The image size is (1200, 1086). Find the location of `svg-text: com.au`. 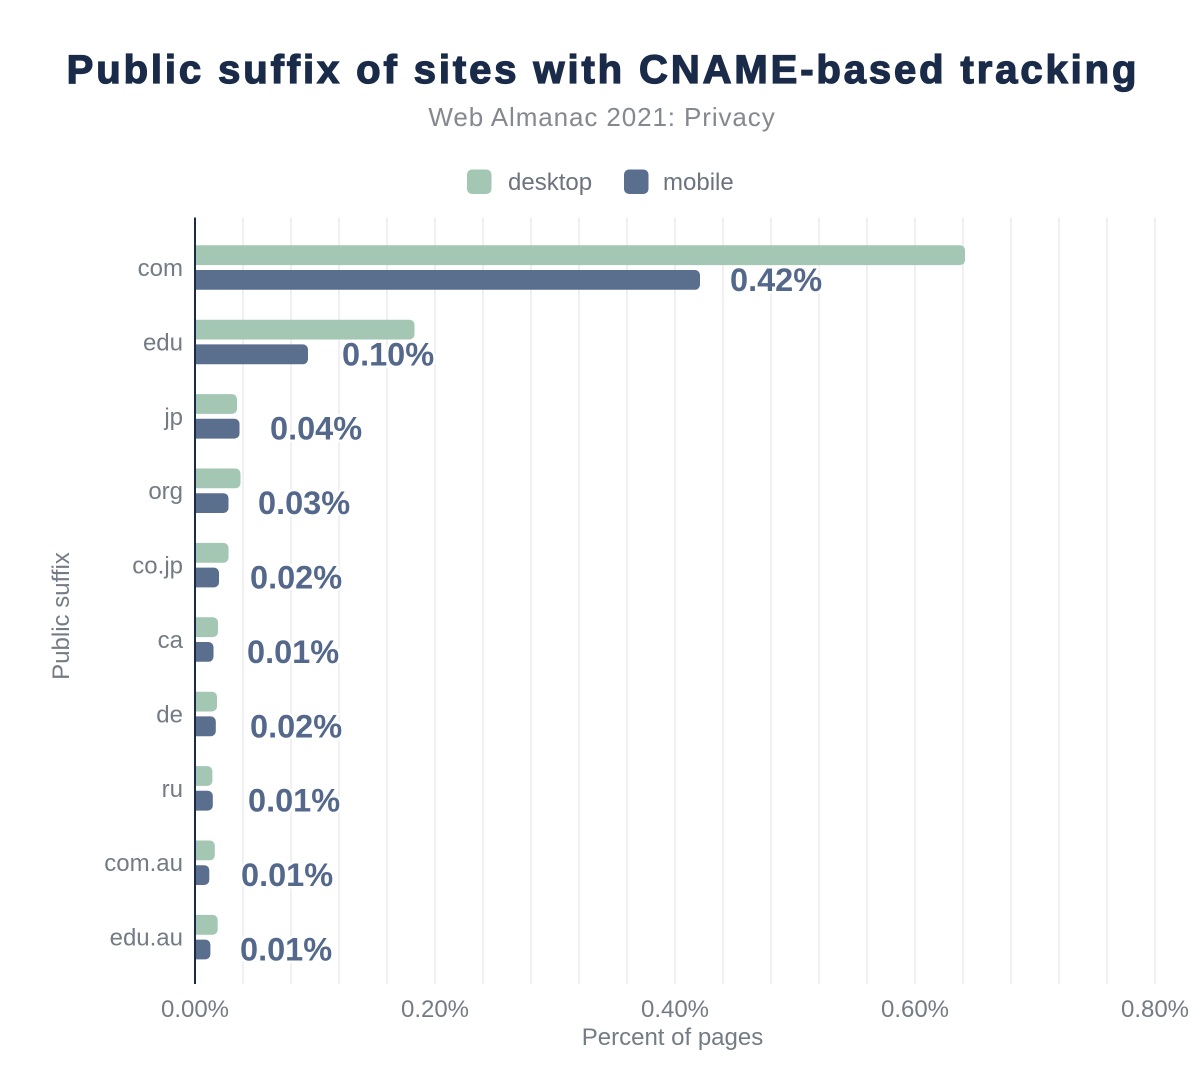

svg-text: com.au is located at coordinates (143, 863).